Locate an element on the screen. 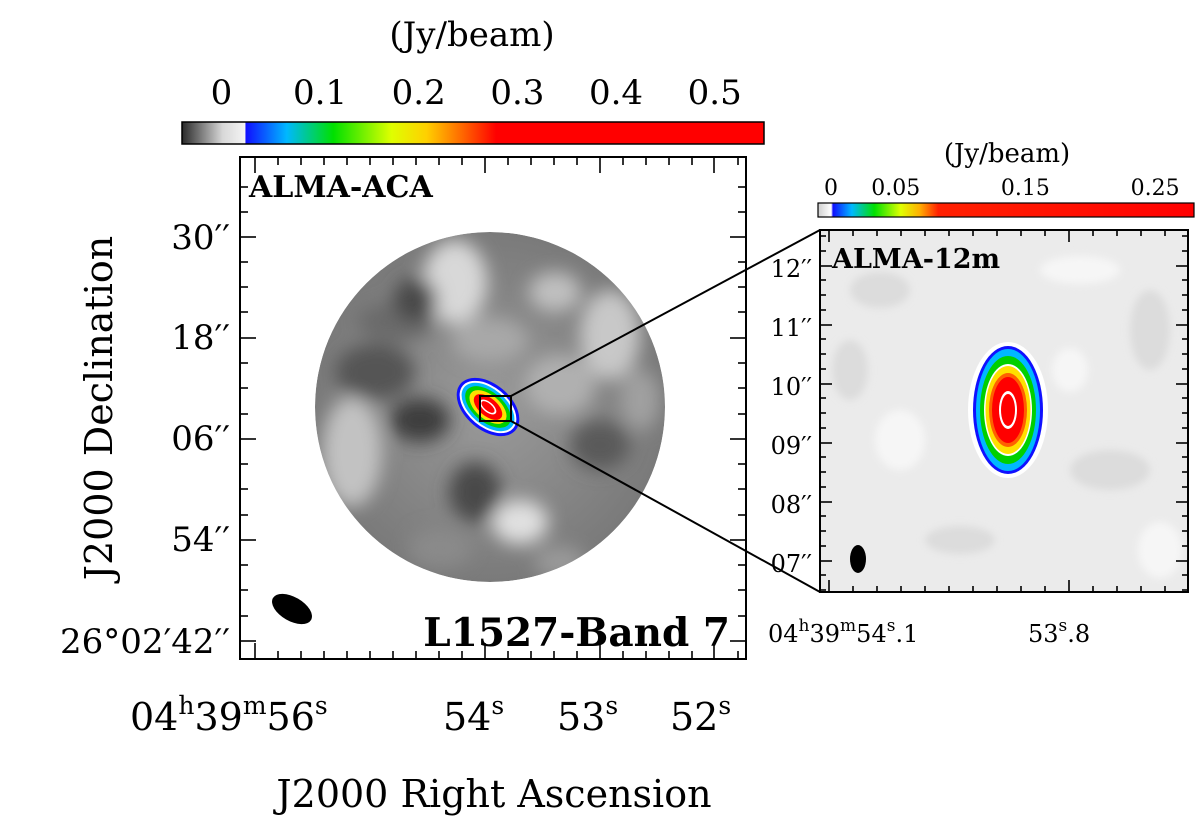 The width and height of the screenshot is (1200, 824). right-y-tick-labels: 12′′ 11′′ 10′′ 09′′ 08′′ 07′′ is located at coordinates (791, 416).